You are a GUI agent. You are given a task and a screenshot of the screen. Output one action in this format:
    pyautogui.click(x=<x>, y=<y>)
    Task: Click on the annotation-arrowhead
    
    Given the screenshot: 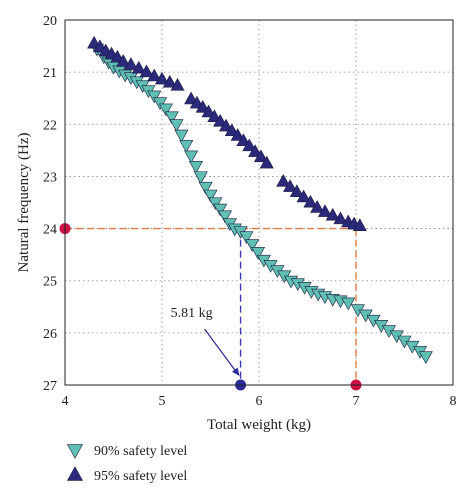 What is the action you would take?
    pyautogui.click(x=235, y=371)
    